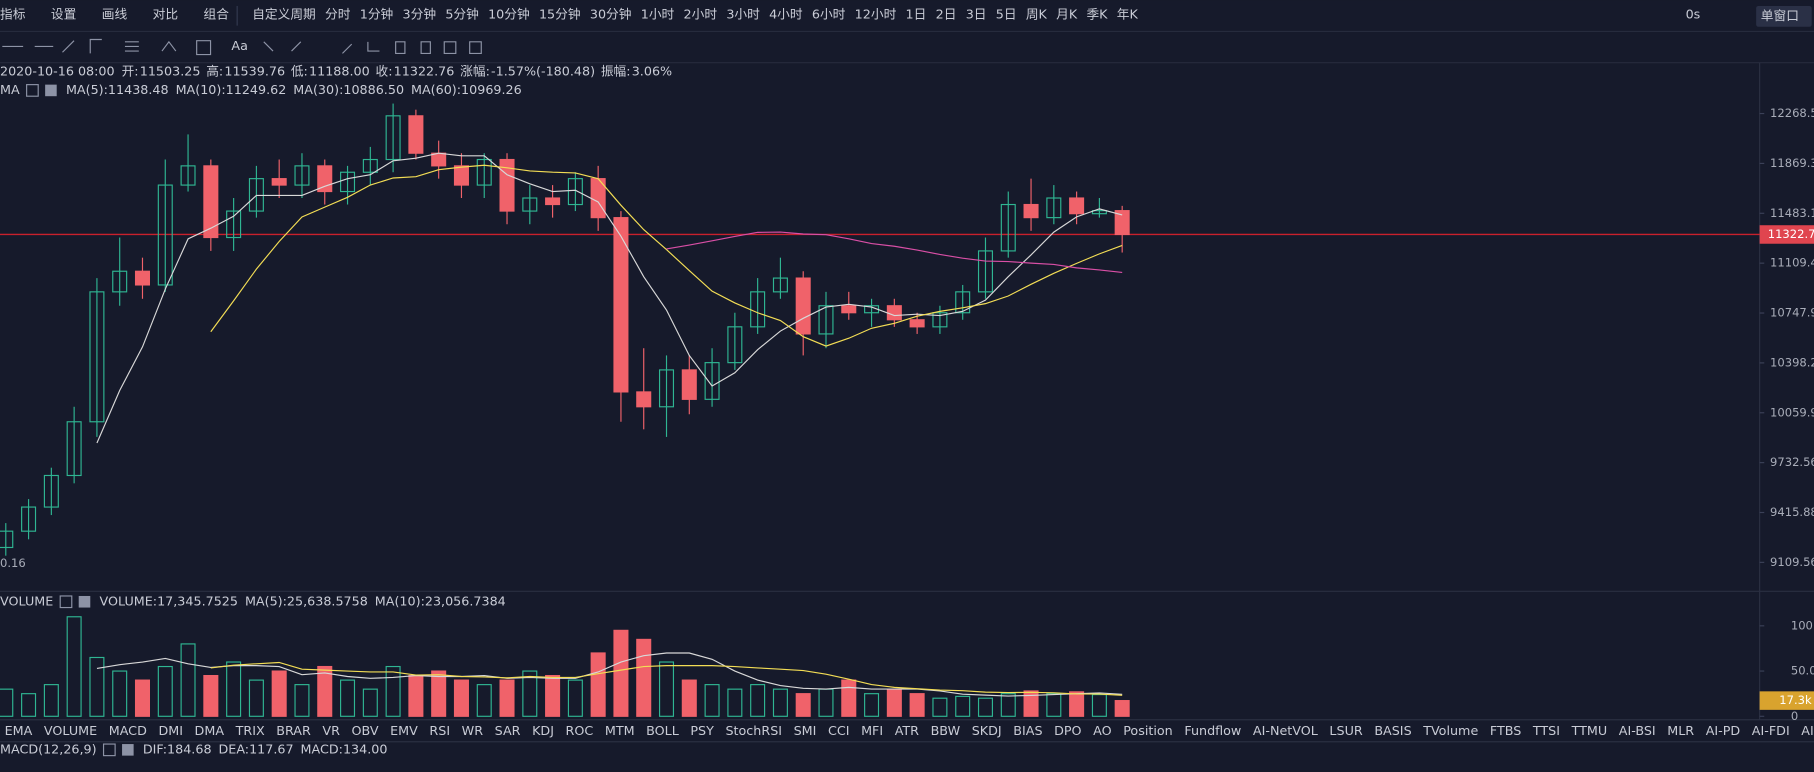 This screenshot has width=1814, height=772. Describe the element at coordinates (13, 14) in the screenshot. I see `toolbar-item: 指标` at that location.